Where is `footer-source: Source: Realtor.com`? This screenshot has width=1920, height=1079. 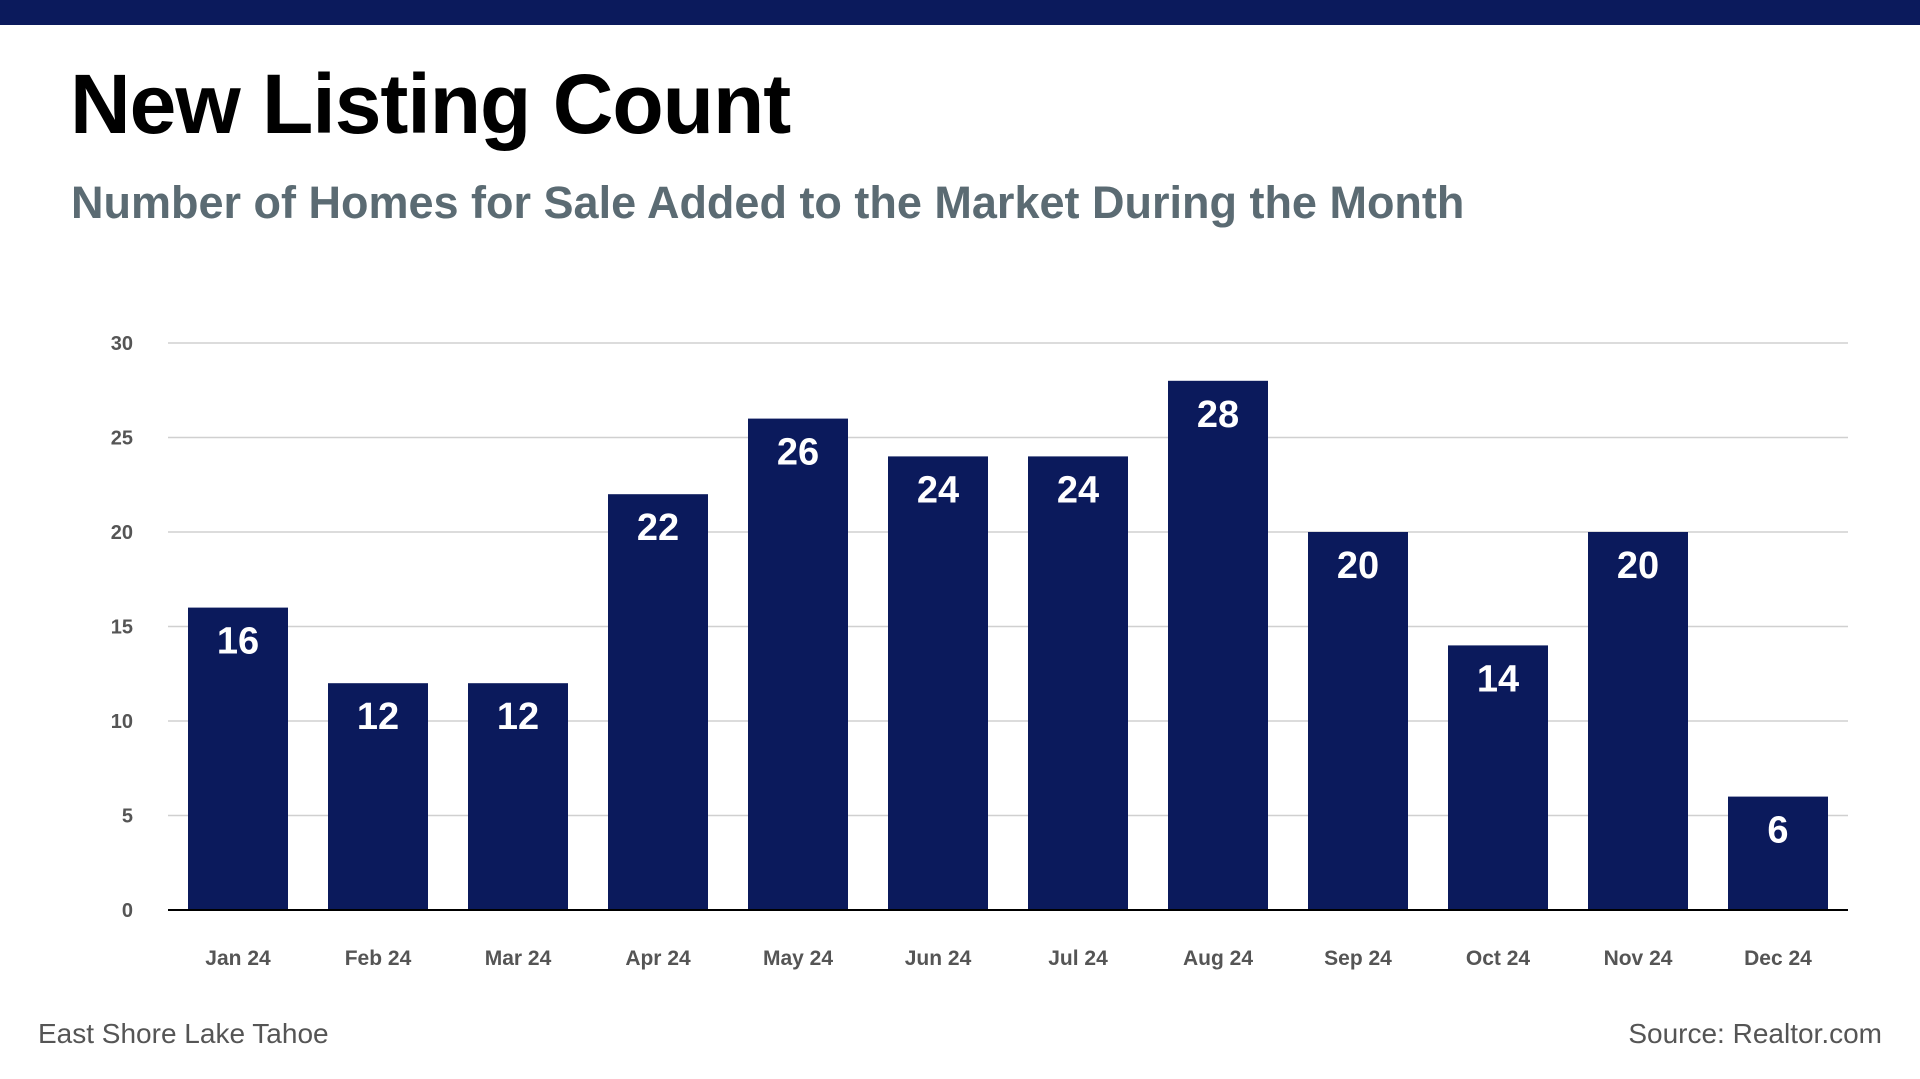
footer-source: Source: Realtor.com is located at coordinates (1755, 1033).